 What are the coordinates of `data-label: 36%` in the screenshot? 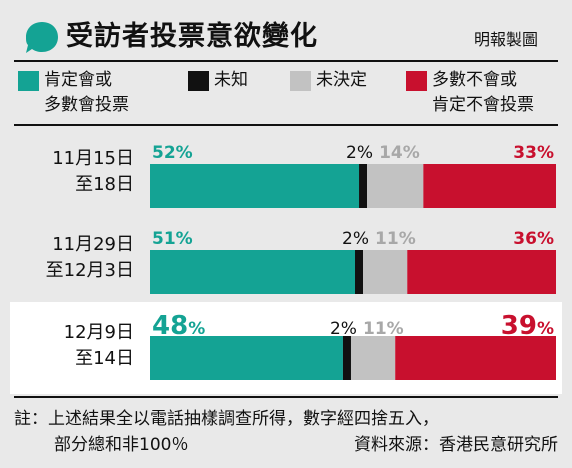 It's located at (533, 239).